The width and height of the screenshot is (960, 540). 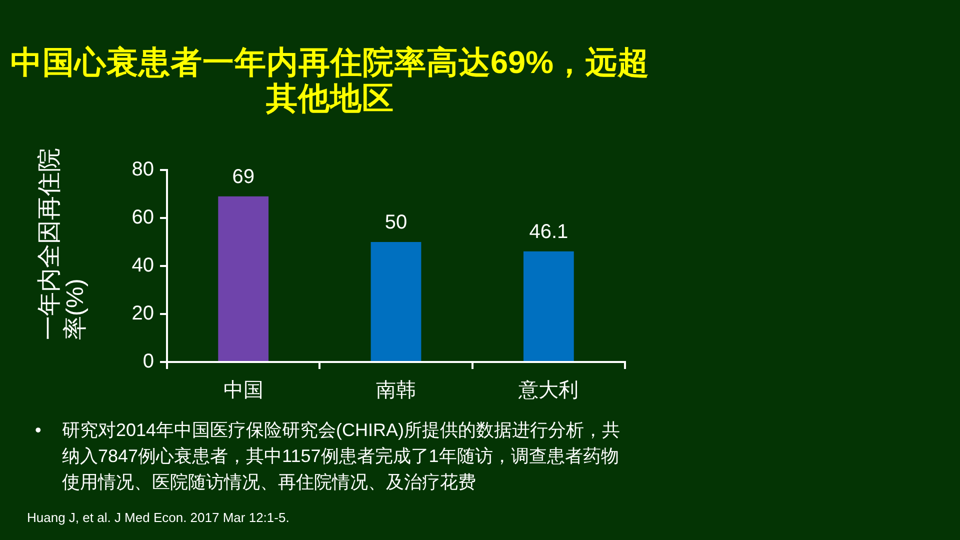 What do you see at coordinates (327, 455) in the screenshot?
I see `text: • 研究对2014年中国医疗保险研究会(CHIRA)所提供的数据进行分析，共纳入7847例心衰患者，其中1157例患者完成了1年随访，调查患者药物使用情况、医院随访情况、再住院情况、及治疗花费` at bounding box center [327, 455].